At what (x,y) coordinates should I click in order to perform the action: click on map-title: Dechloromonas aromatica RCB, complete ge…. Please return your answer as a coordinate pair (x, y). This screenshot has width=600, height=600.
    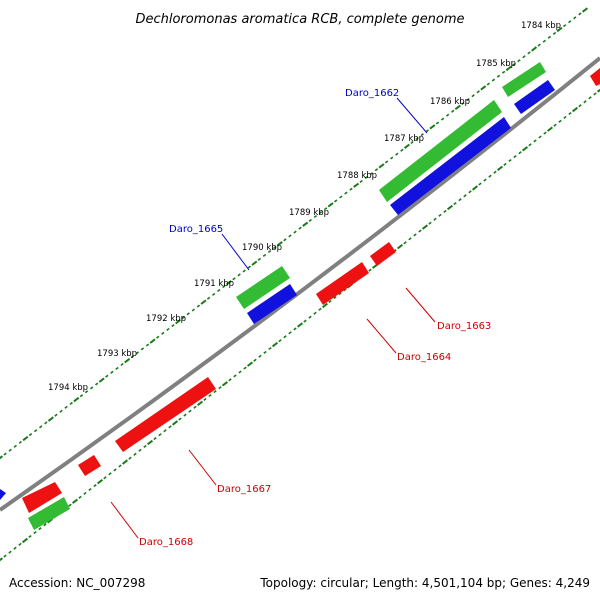
    Looking at the image, I should click on (299, 19).